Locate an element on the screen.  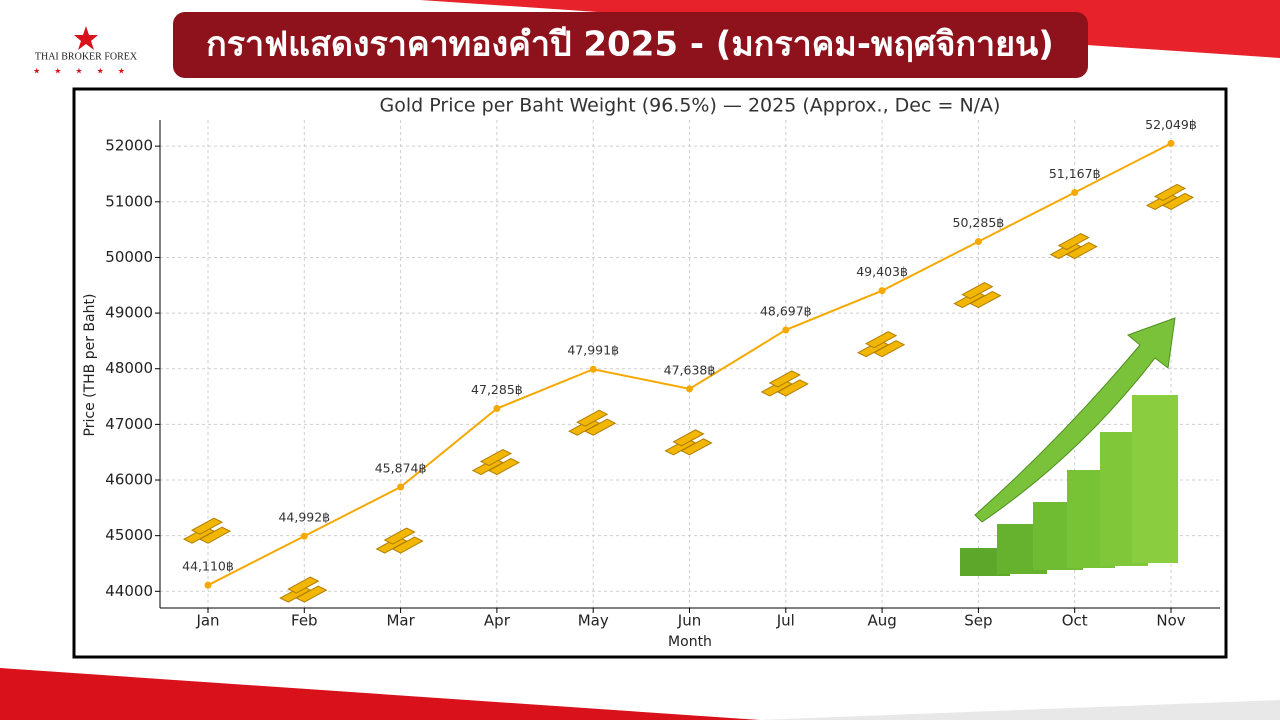
title-banner is located at coordinates (630, 45).